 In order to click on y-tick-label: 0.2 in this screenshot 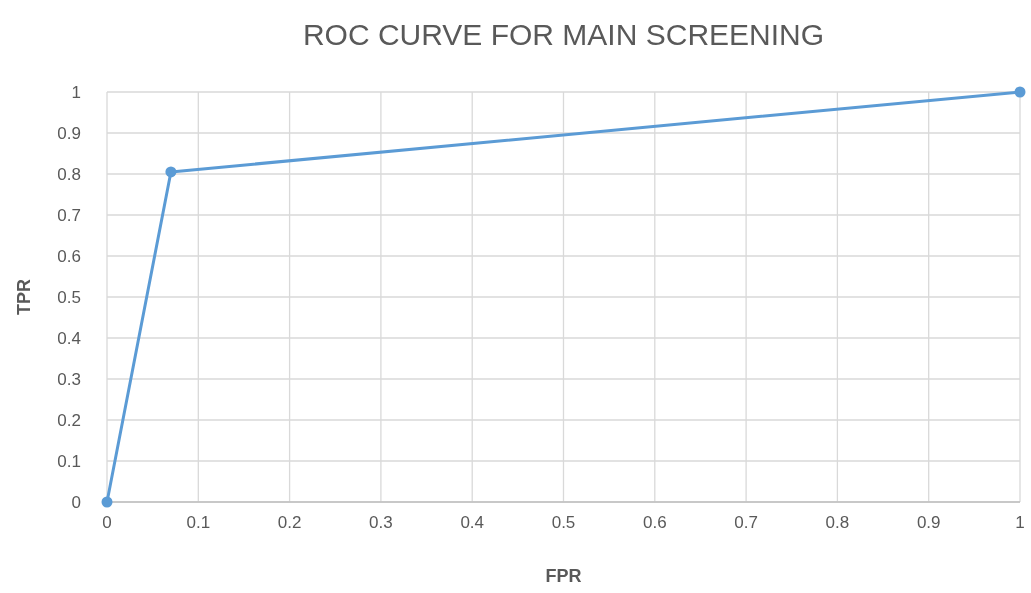, I will do `click(69, 420)`.